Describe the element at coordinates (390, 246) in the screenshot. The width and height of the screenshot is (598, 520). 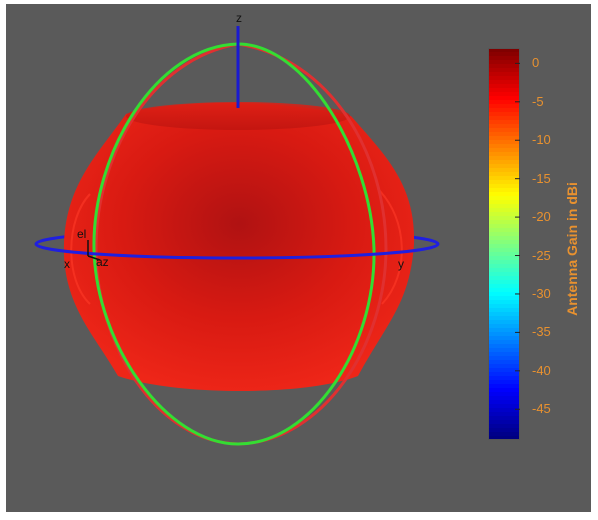
I see `pattern-bulge-right` at that location.